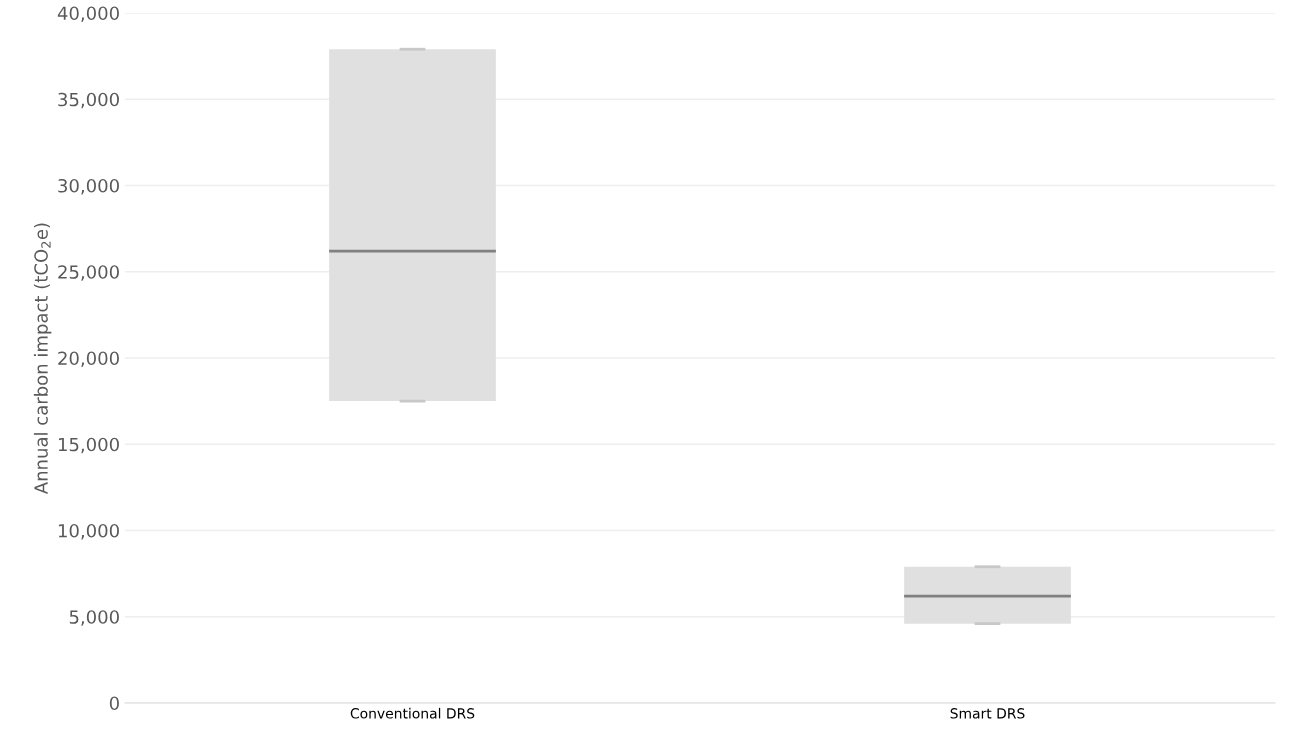  What do you see at coordinates (88, 186) in the screenshot?
I see `y-tick-label: 30,000` at bounding box center [88, 186].